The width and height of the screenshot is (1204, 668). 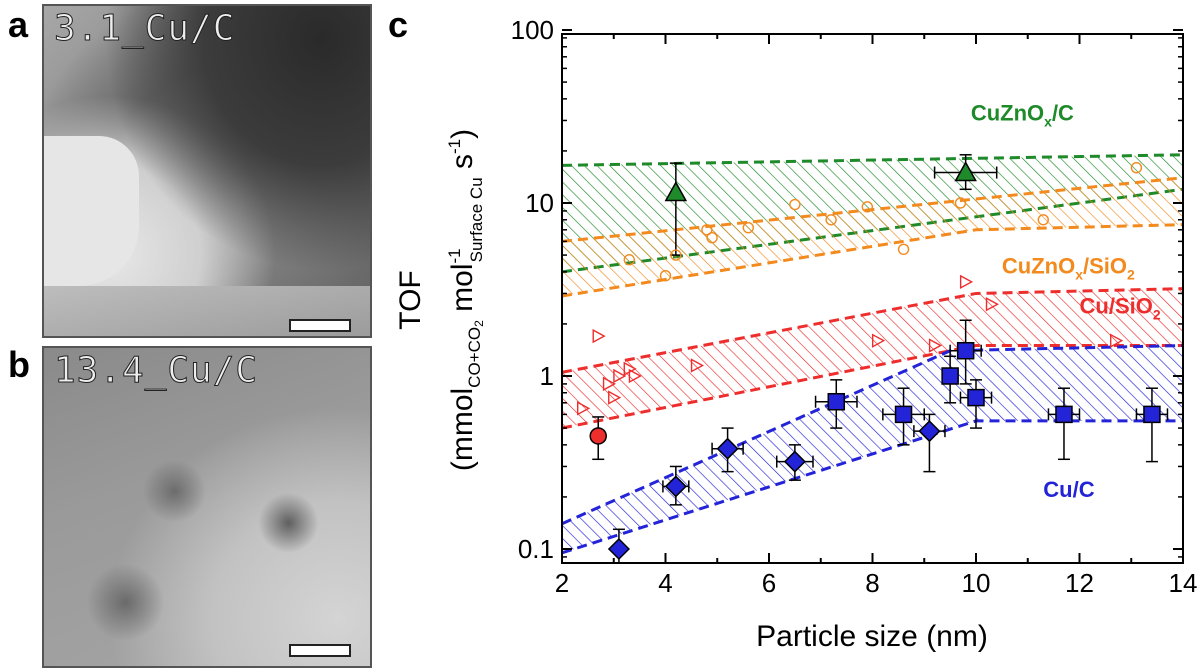 What do you see at coordinates (539, 203) in the screenshot?
I see `ytick-label-2: 10` at bounding box center [539, 203].